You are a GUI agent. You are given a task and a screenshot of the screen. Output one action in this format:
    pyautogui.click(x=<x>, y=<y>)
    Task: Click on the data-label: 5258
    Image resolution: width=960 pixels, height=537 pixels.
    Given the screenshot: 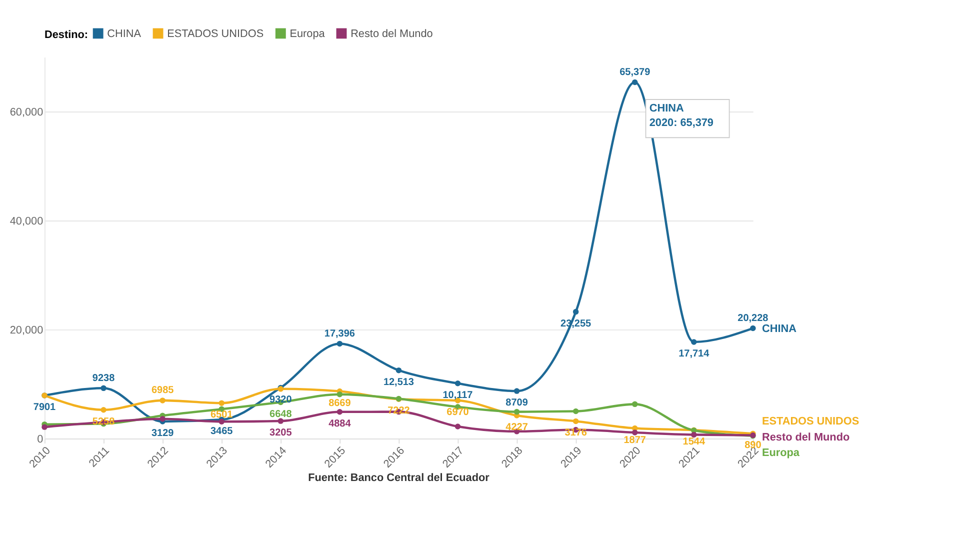 What is the action you would take?
    pyautogui.click(x=104, y=422)
    